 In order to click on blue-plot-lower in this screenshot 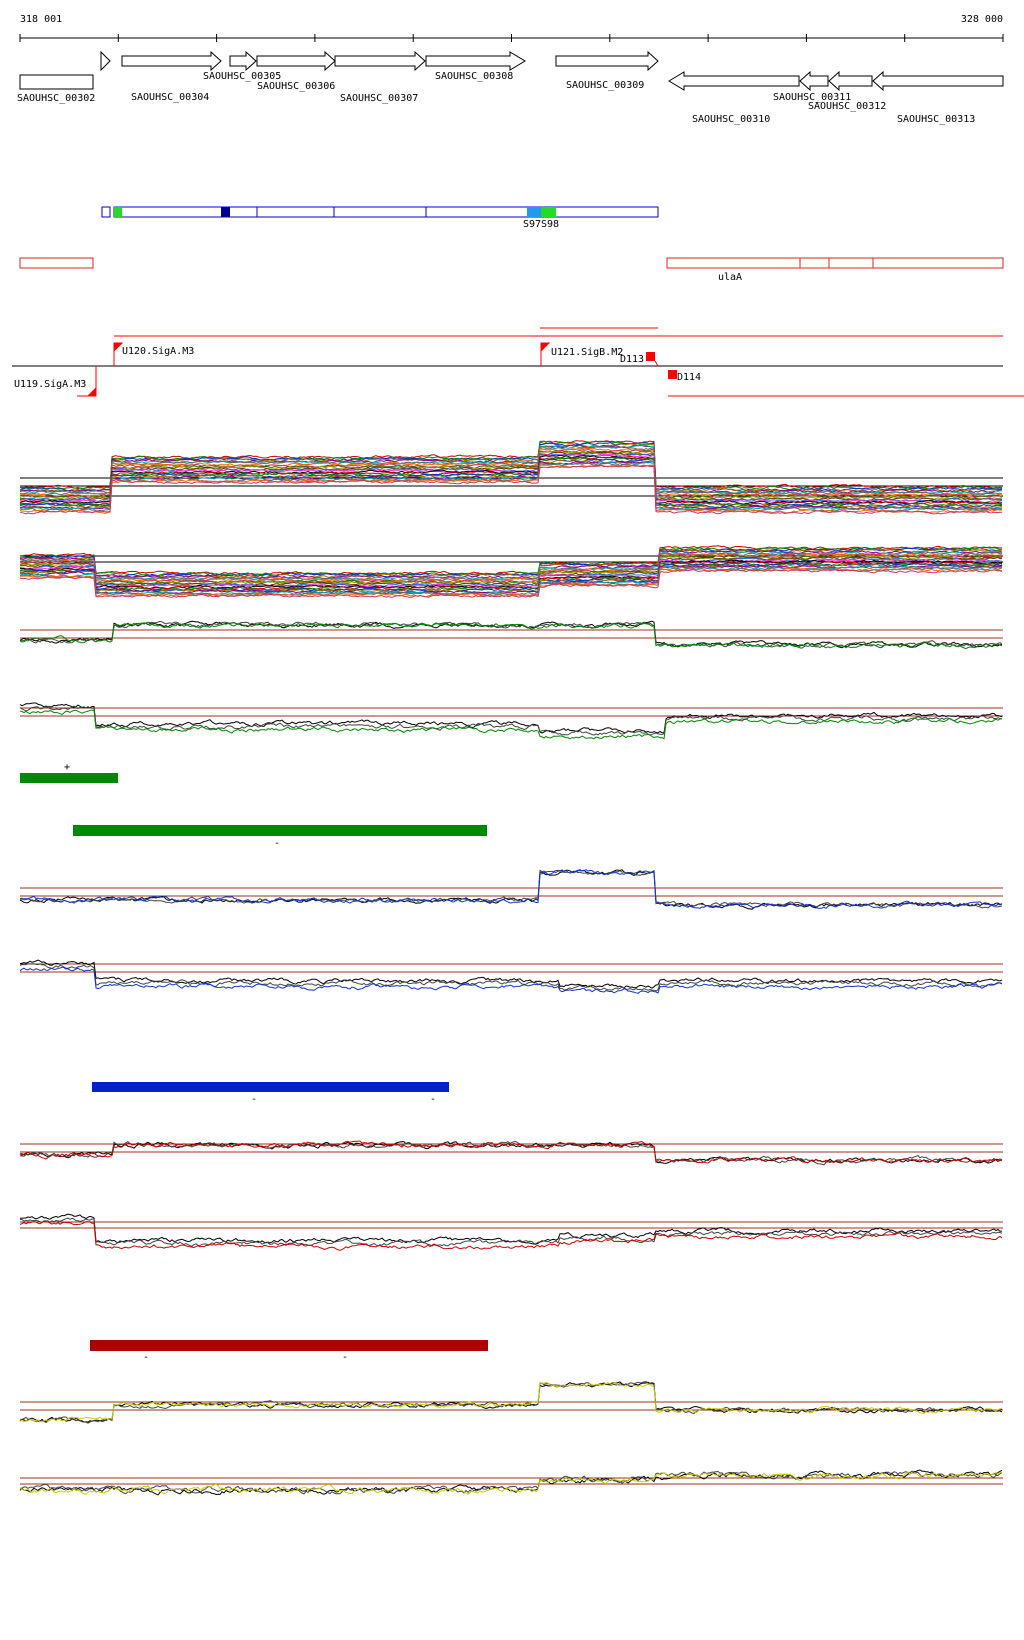, I will do `click(511, 976)`.